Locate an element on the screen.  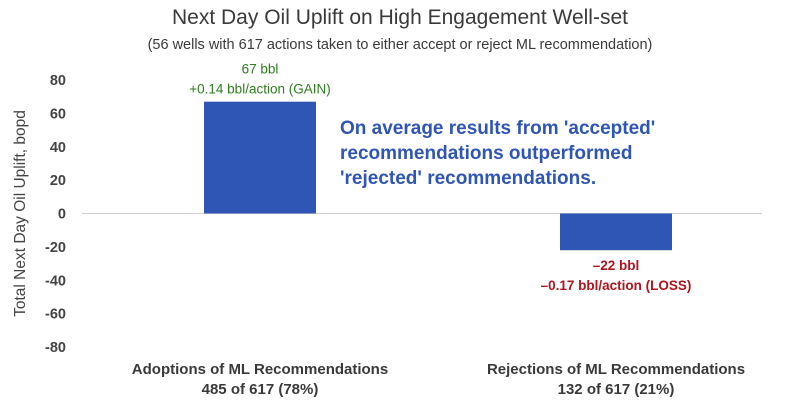
data-label: –22 bbl is located at coordinates (616, 265).